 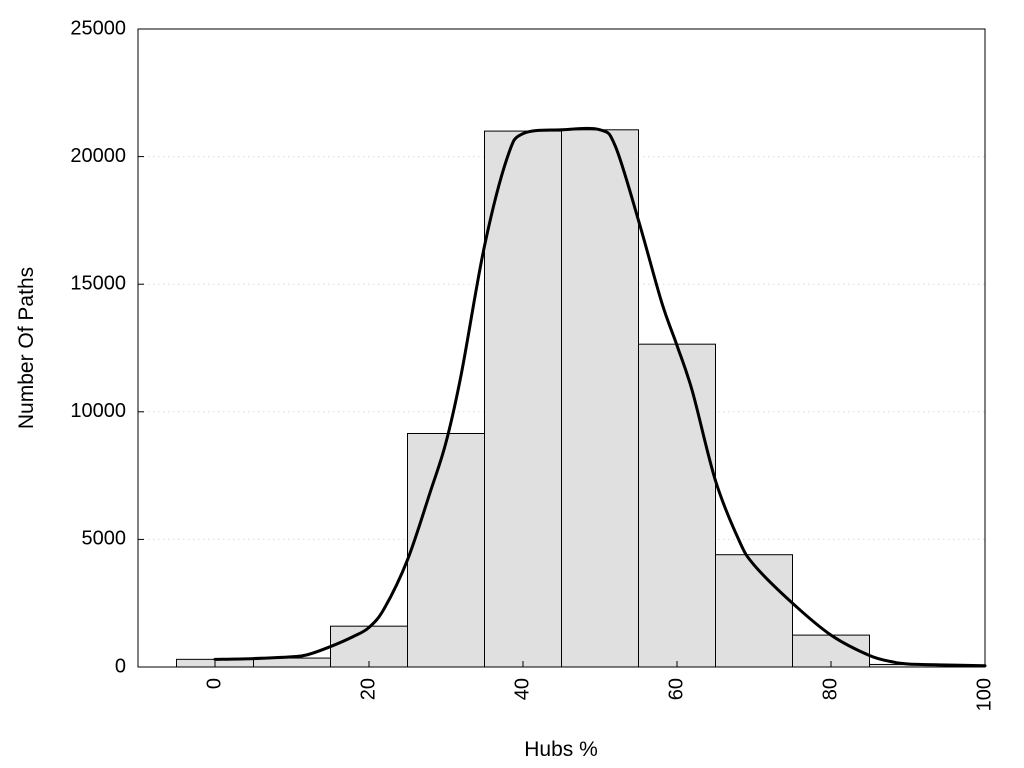 What do you see at coordinates (98, 28) in the screenshot?
I see `y-tick-label: 25000` at bounding box center [98, 28].